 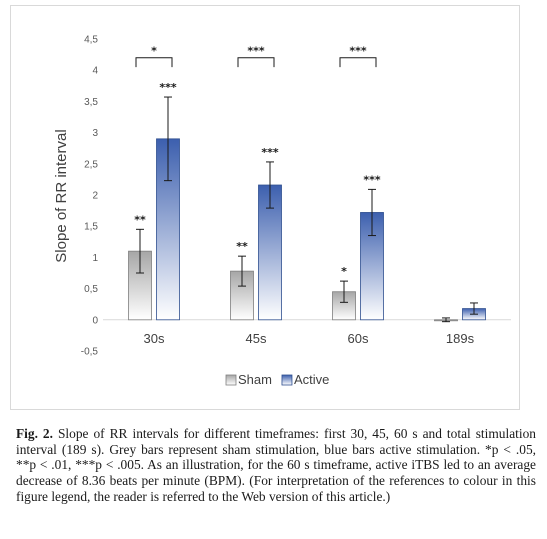 I want to click on y-tick-label: 2, so click(x=95, y=196).